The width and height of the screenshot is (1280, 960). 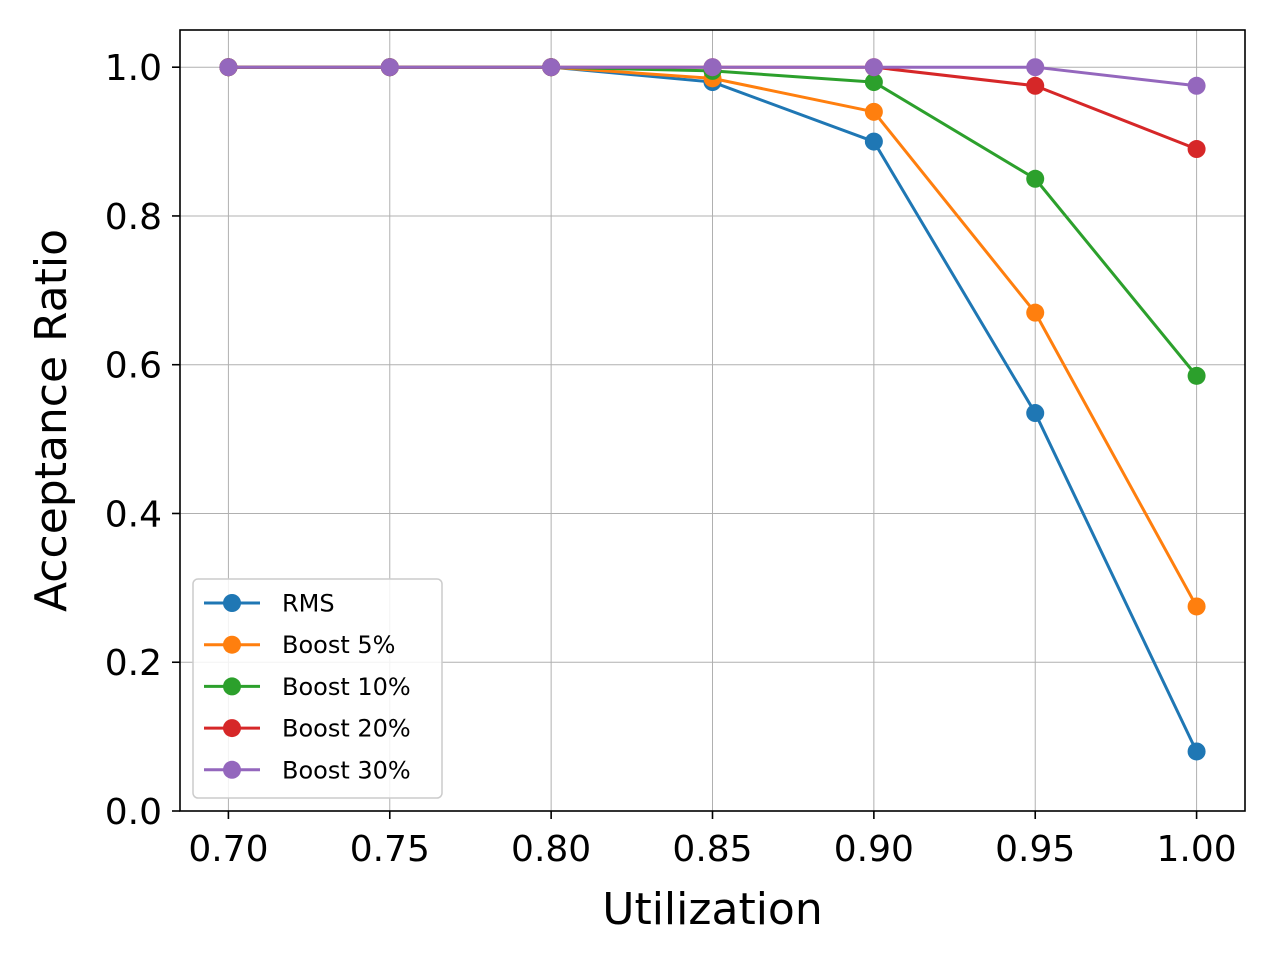 I want to click on y-axis-ticks: 0.0 0.2 0.4 0.6 0.8 1.0, so click(x=142, y=440).